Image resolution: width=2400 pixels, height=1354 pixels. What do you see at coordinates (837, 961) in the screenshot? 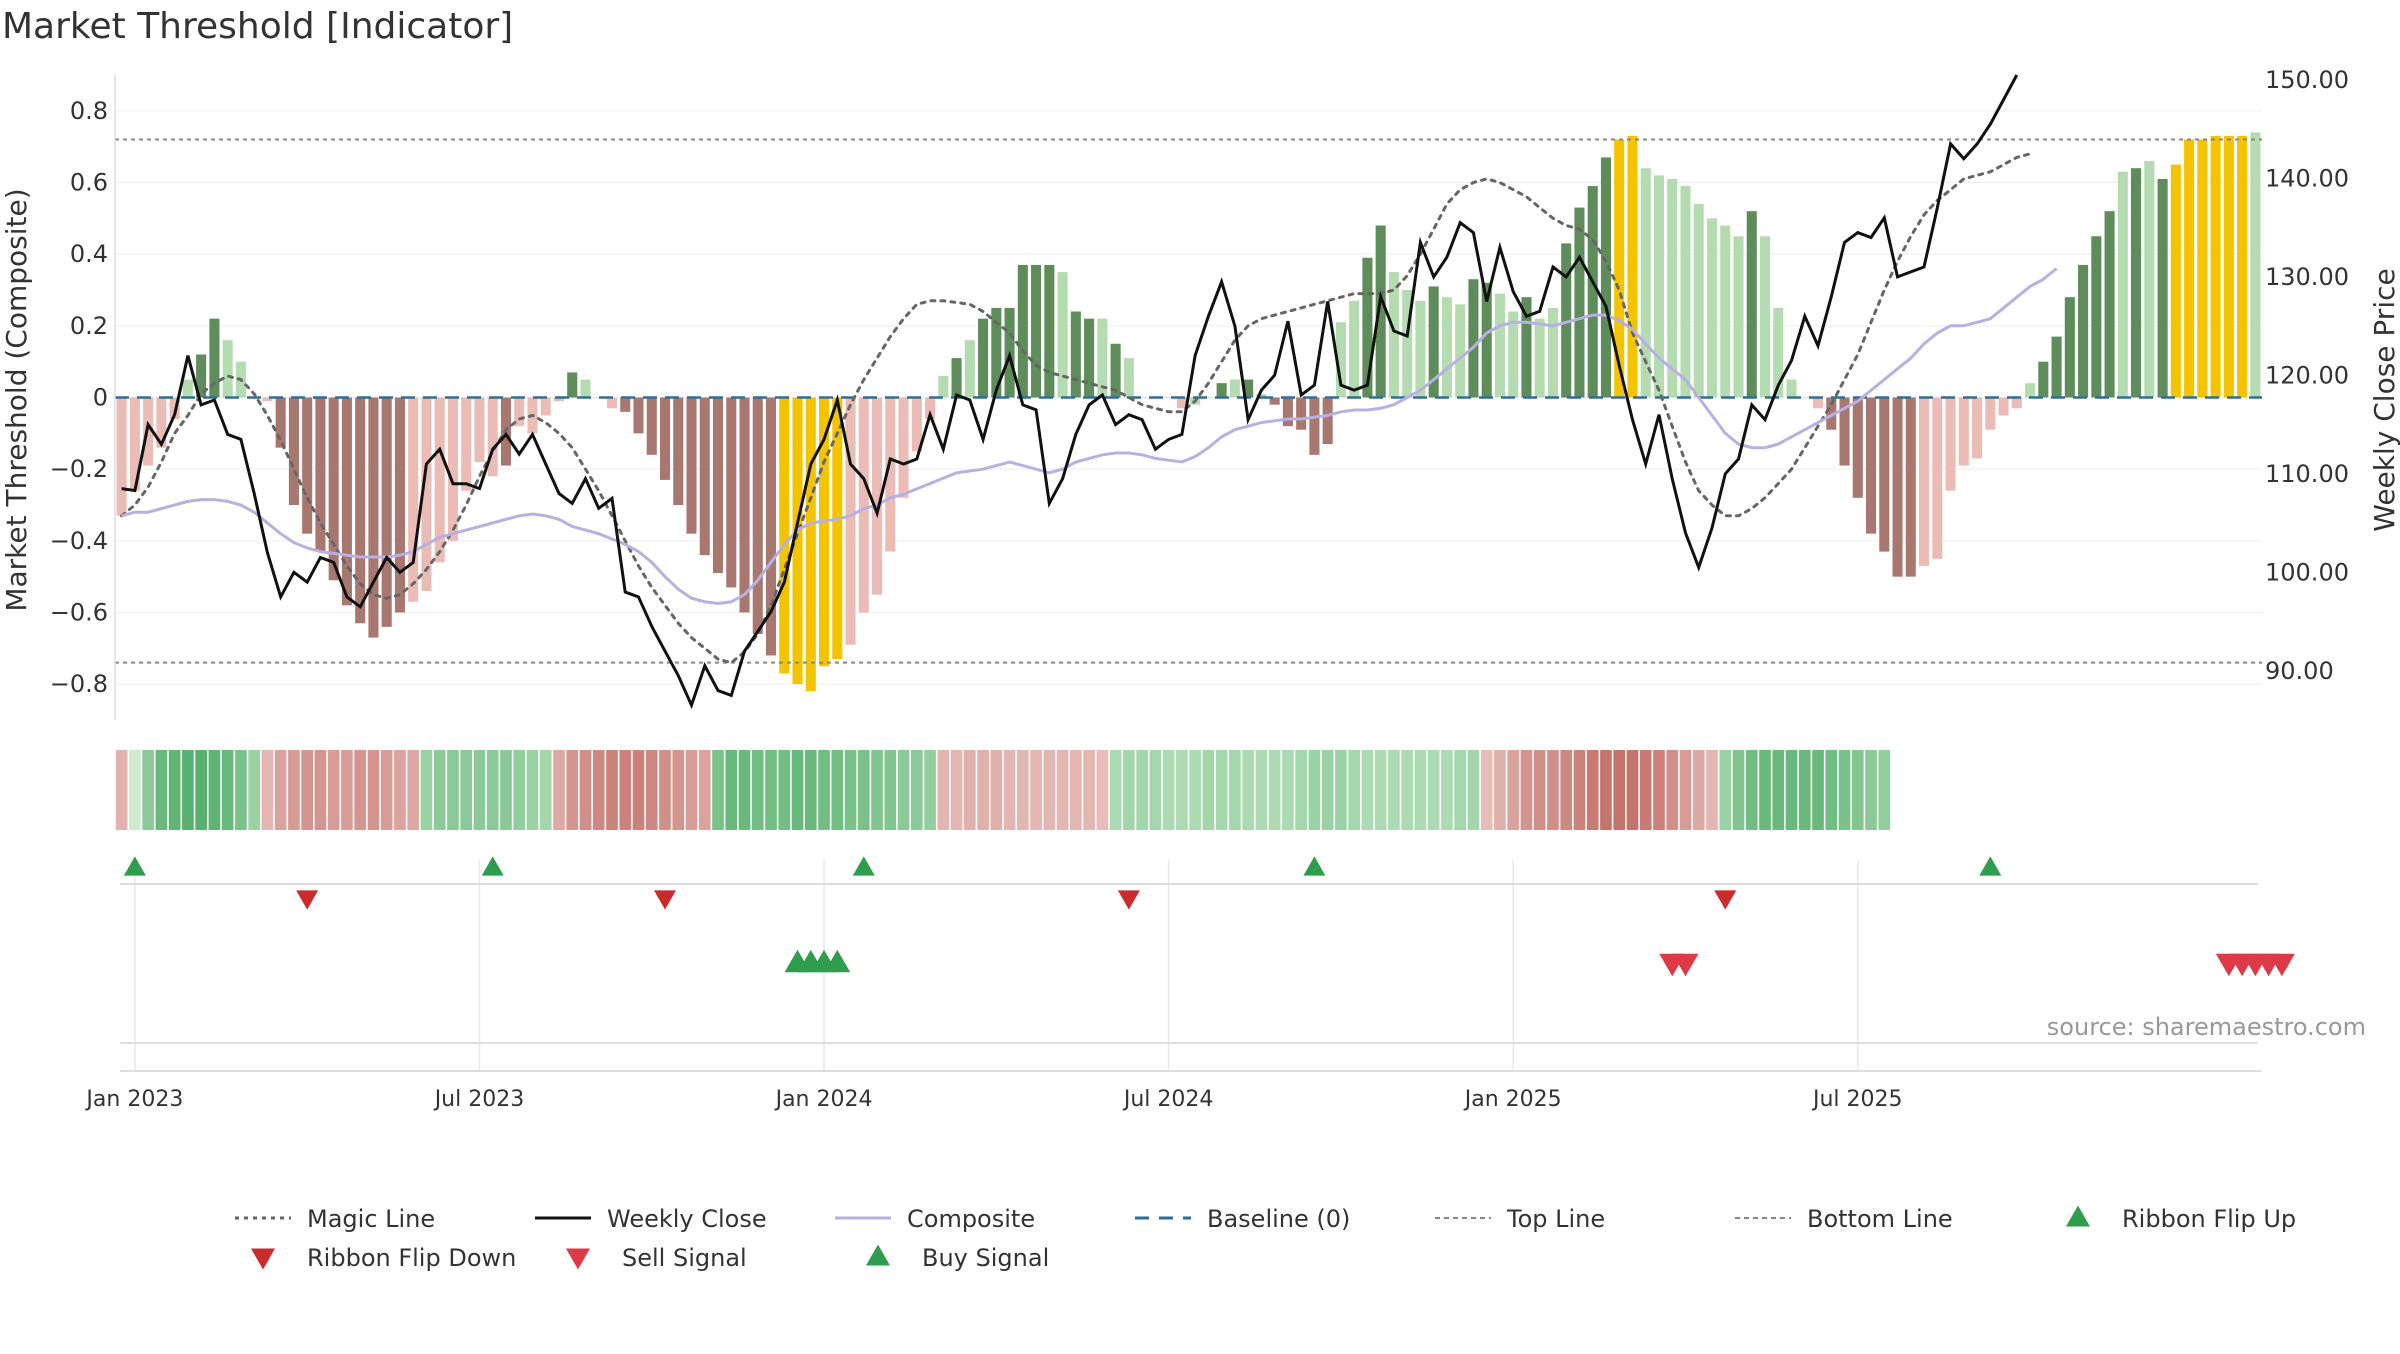
I see `buy-signal-marker` at bounding box center [837, 961].